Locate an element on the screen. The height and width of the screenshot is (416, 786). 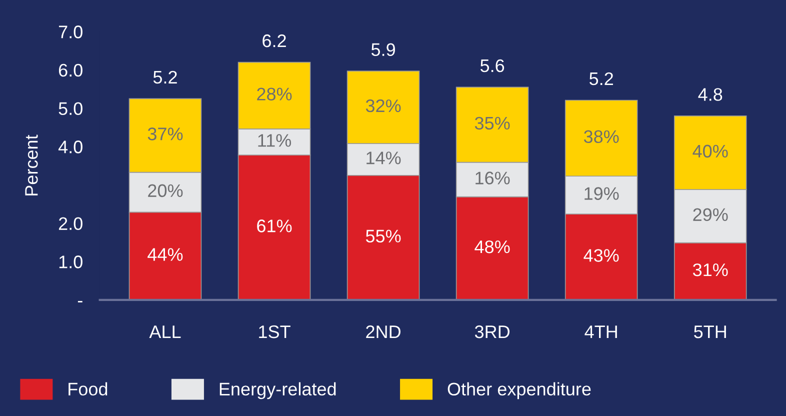
annotation: 31% is located at coordinates (710, 269).